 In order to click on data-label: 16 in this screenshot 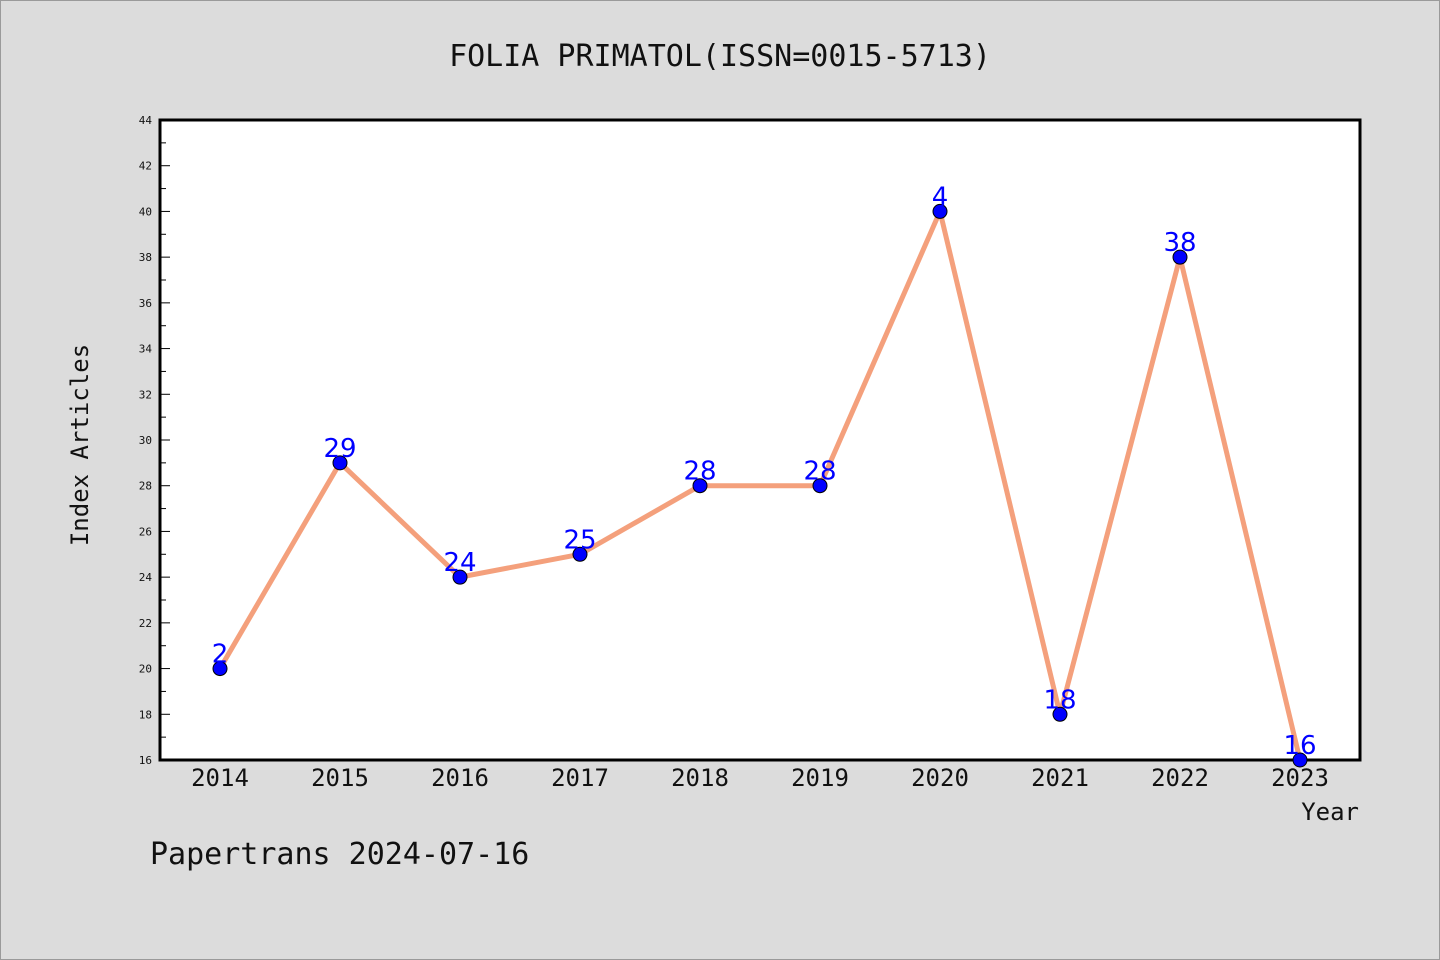, I will do `click(1299, 746)`.